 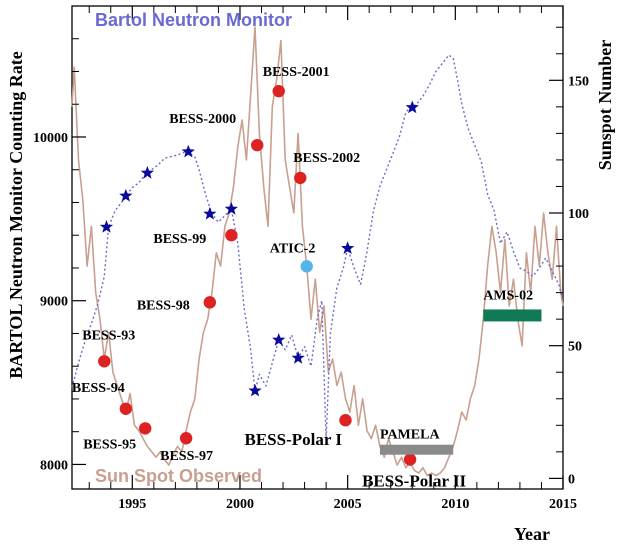 I want to click on mission-label-11: BESS-Polar II, so click(x=414, y=481).